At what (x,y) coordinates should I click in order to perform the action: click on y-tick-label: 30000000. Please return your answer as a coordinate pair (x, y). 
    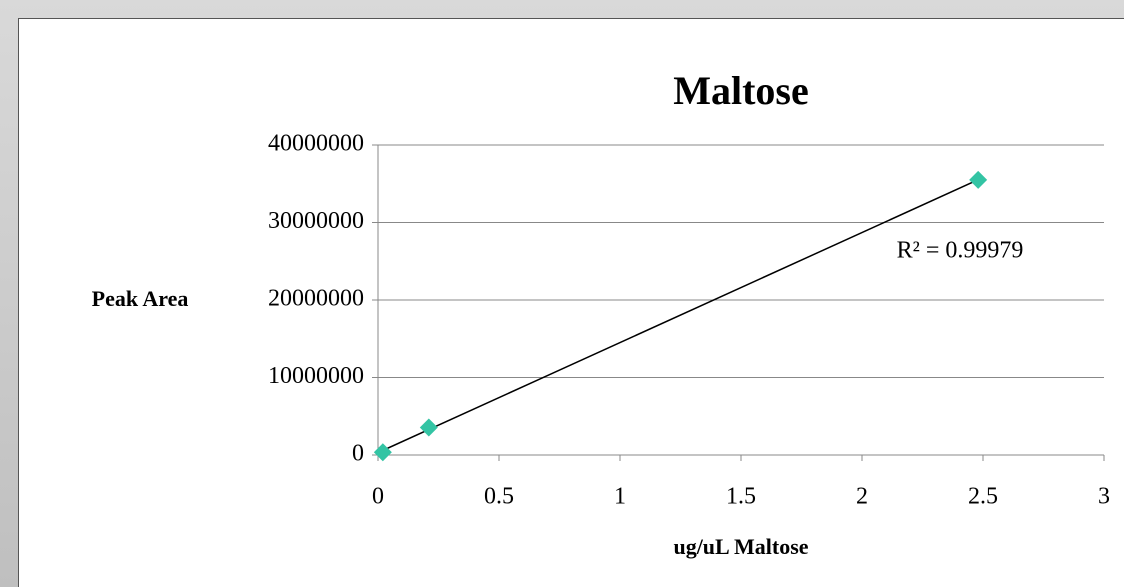
    Looking at the image, I should click on (316, 221).